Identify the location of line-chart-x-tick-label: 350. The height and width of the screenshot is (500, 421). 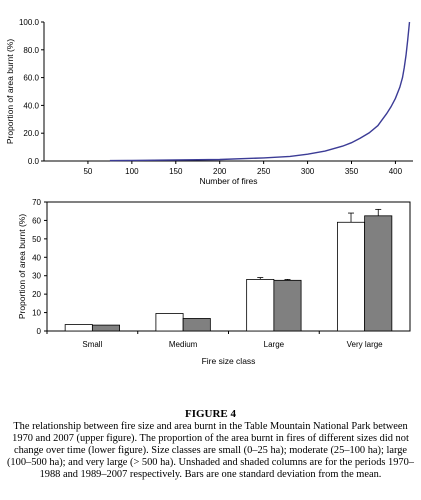
(352, 171).